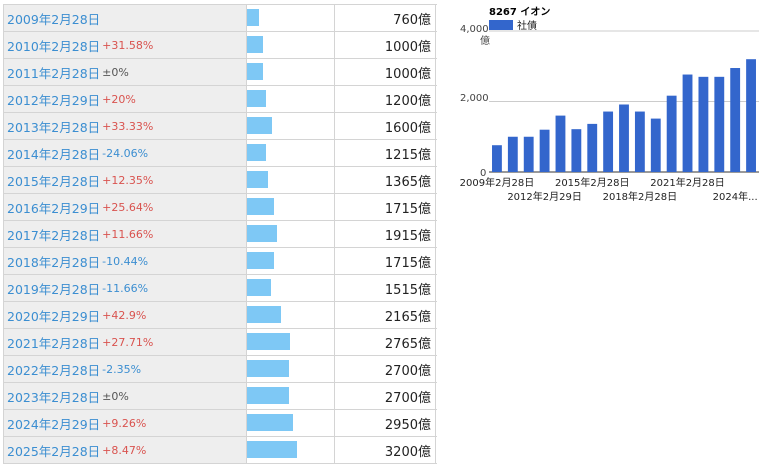 Image resolution: width=769 pixels, height=470 pixels. I want to click on table-row: 2019年2月28日 -11.66% 1515億, so click(220, 288).